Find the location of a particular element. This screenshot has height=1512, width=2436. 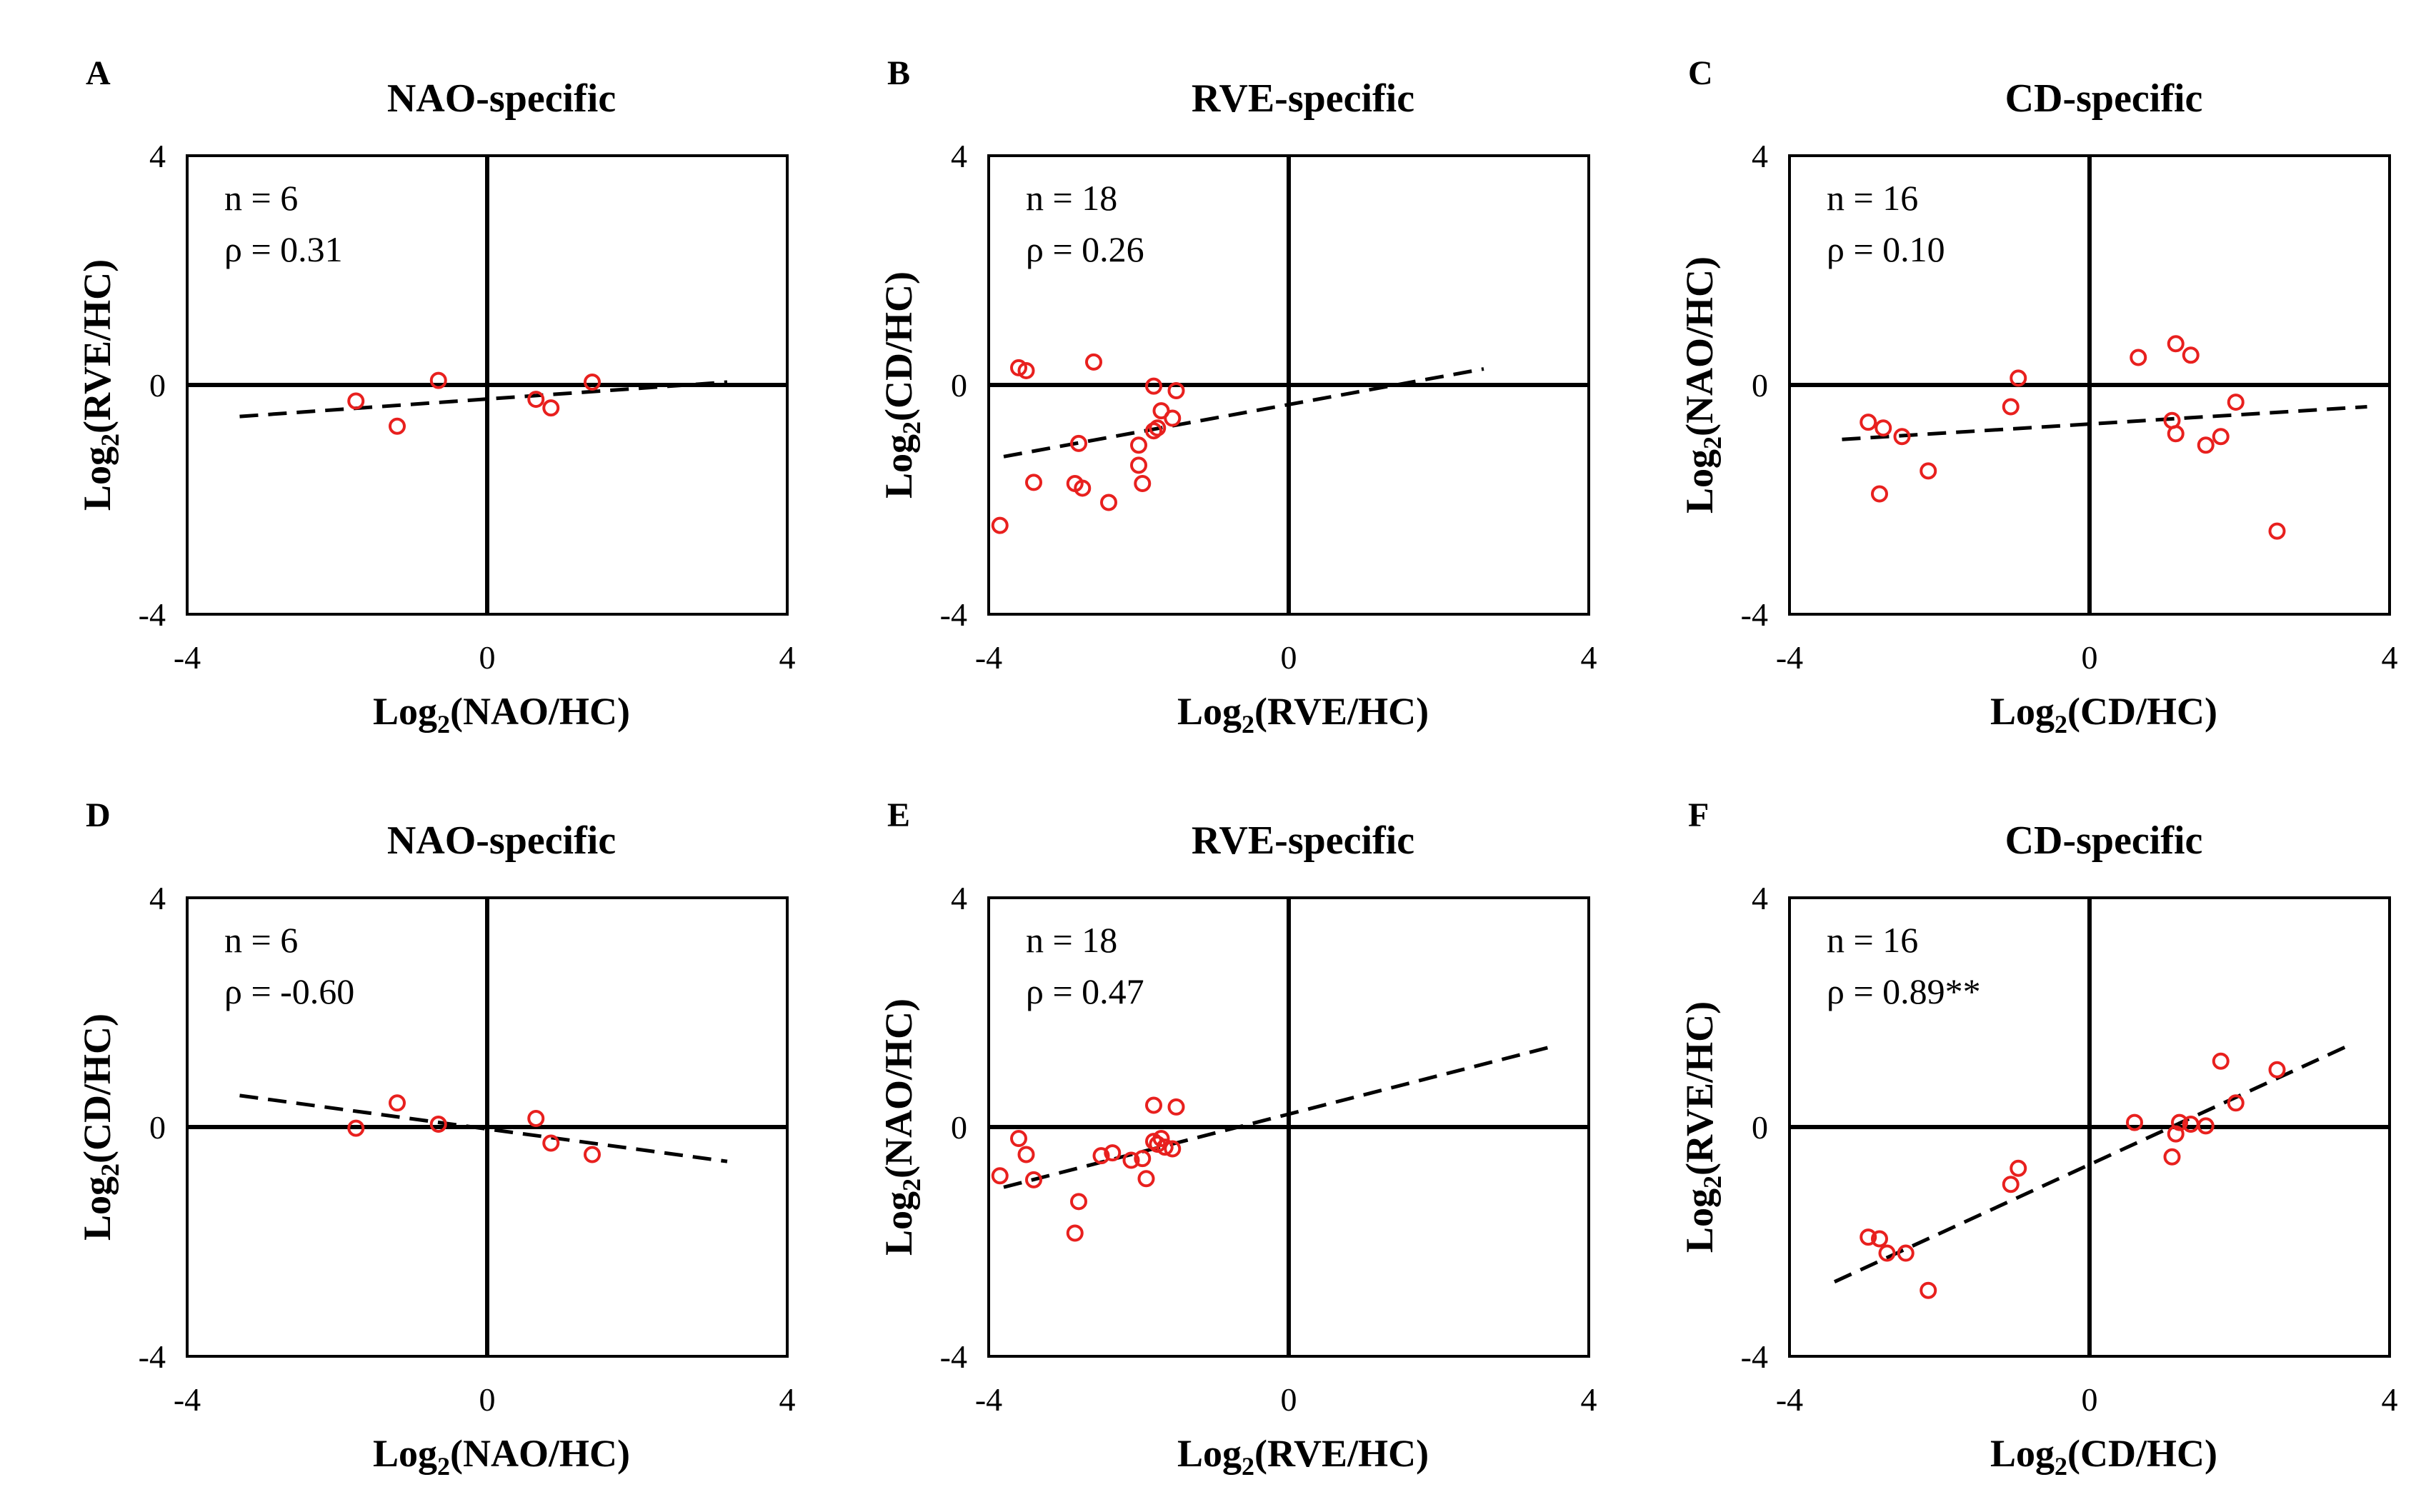

panel-letter: A is located at coordinates (98, 73).